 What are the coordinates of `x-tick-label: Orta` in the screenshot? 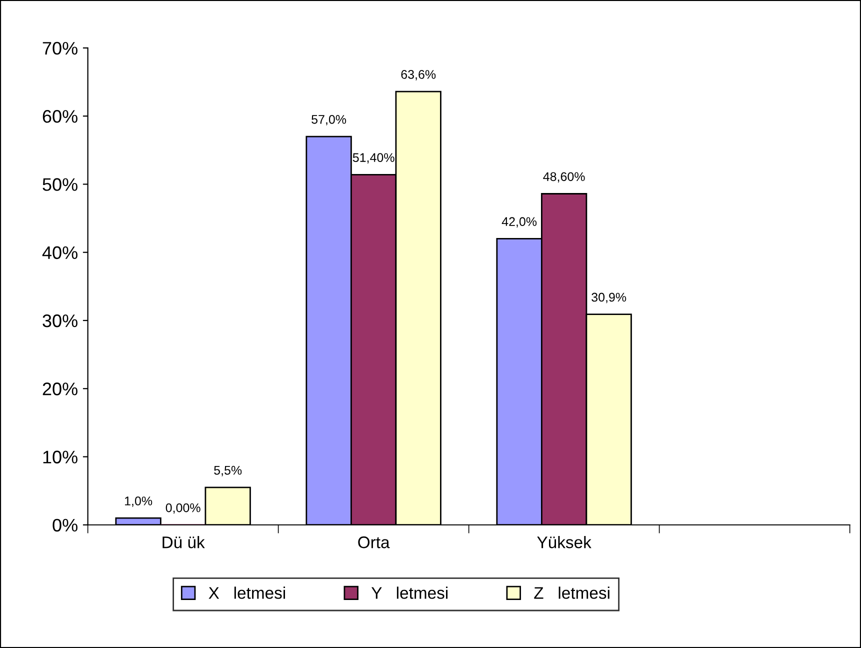 It's located at (374, 542).